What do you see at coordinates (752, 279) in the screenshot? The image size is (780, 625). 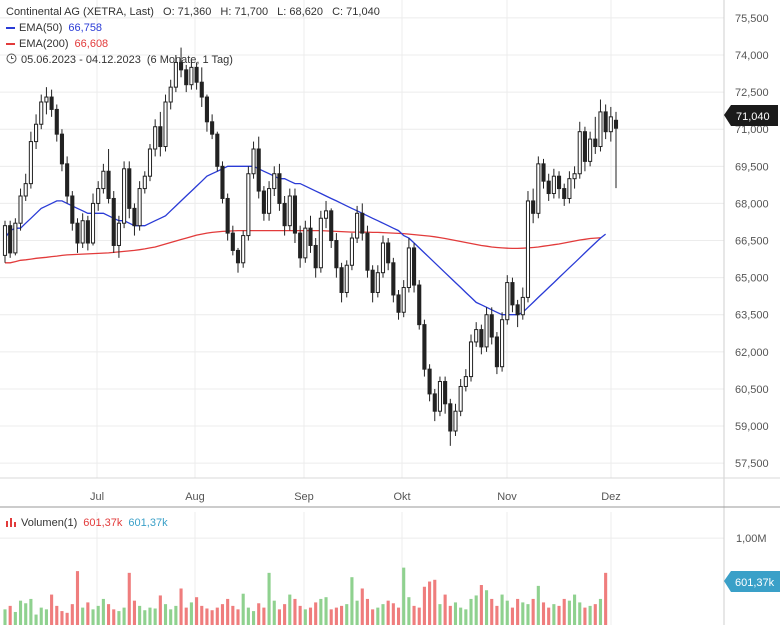 I see `y-tick-label: 65,000` at bounding box center [752, 279].